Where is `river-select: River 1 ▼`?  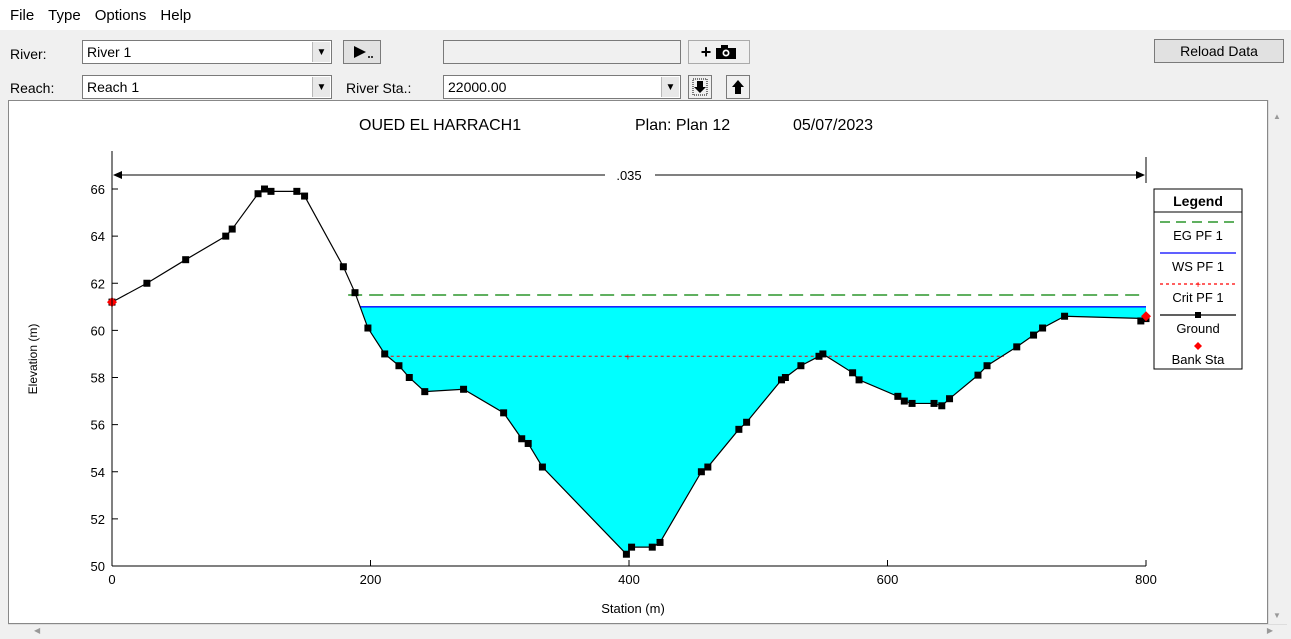
river-select: River 1 ▼ is located at coordinates (207, 52).